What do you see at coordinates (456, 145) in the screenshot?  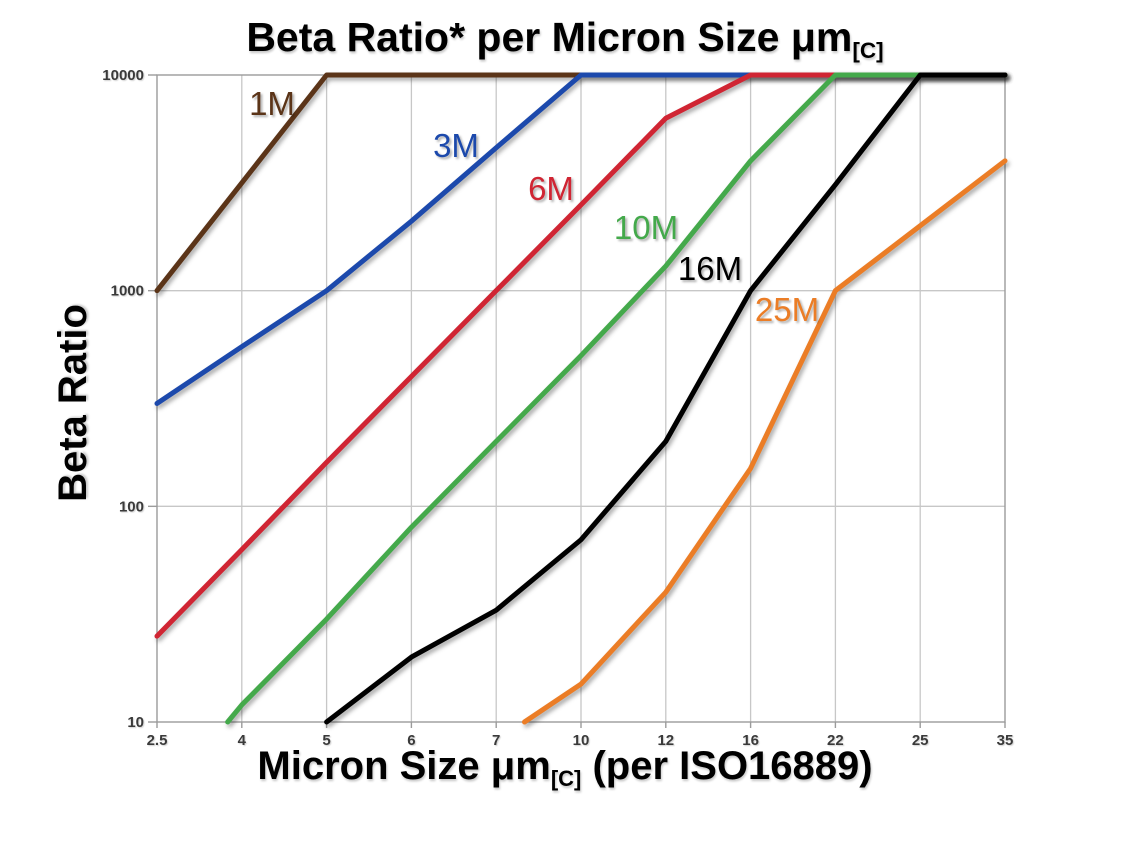 I see `series-label-3m: 3M` at bounding box center [456, 145].